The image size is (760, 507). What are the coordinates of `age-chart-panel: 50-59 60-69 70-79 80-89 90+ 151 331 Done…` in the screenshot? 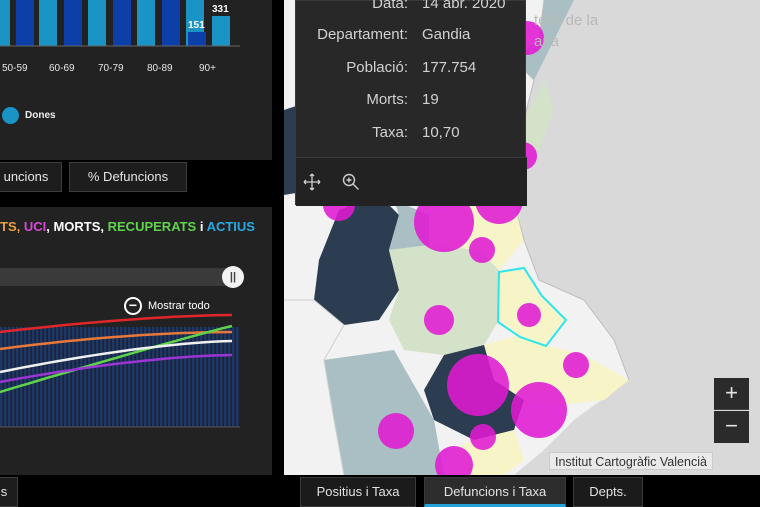 It's located at (136, 80).